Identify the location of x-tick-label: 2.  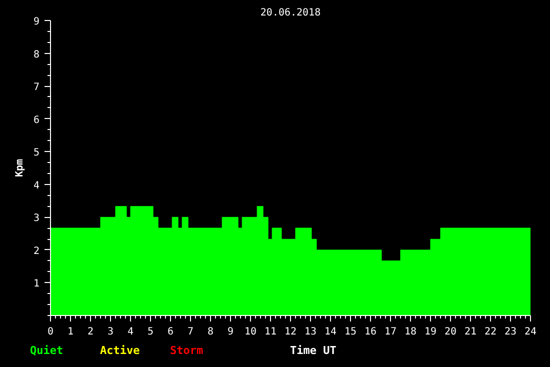
(90, 332).